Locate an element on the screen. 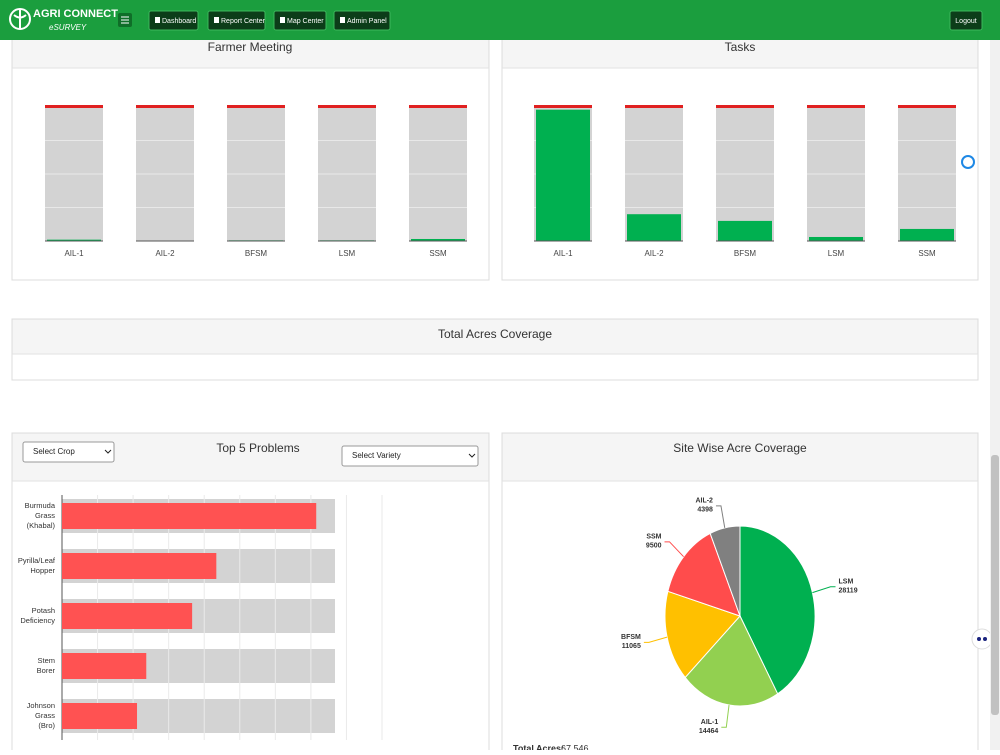 The height and width of the screenshot is (755, 1000). logout-label: Logout is located at coordinates (965, 21).